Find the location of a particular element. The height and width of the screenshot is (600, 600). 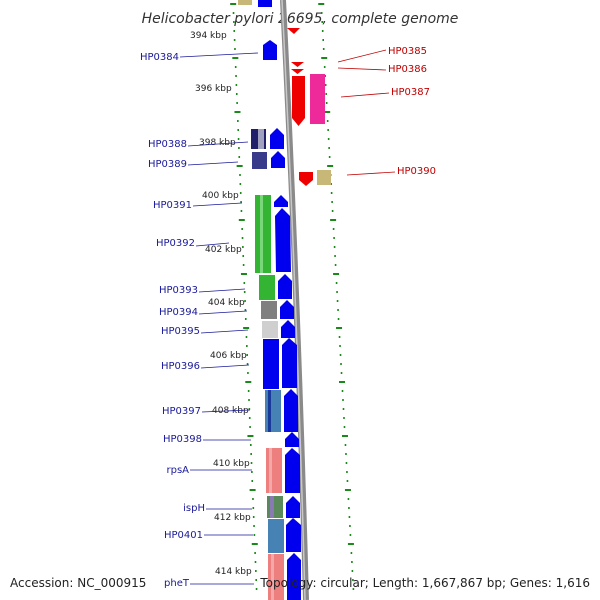

gene-label: pheT is located at coordinates (177, 583).